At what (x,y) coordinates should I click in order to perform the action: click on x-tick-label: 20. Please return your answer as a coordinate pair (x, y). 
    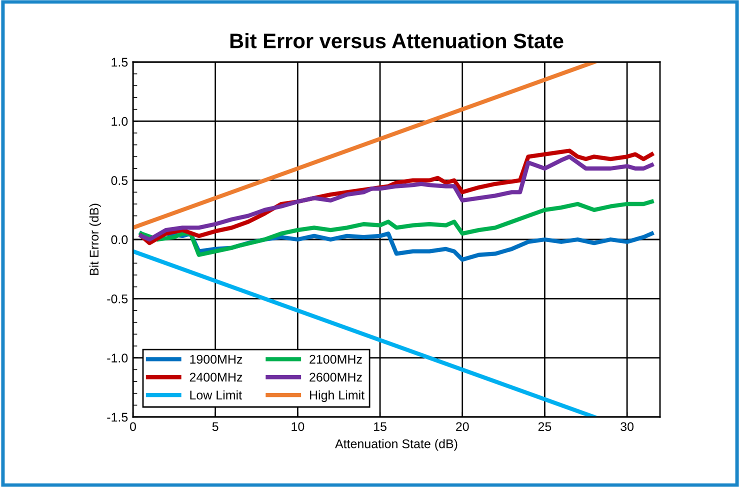
    Looking at the image, I should click on (462, 427).